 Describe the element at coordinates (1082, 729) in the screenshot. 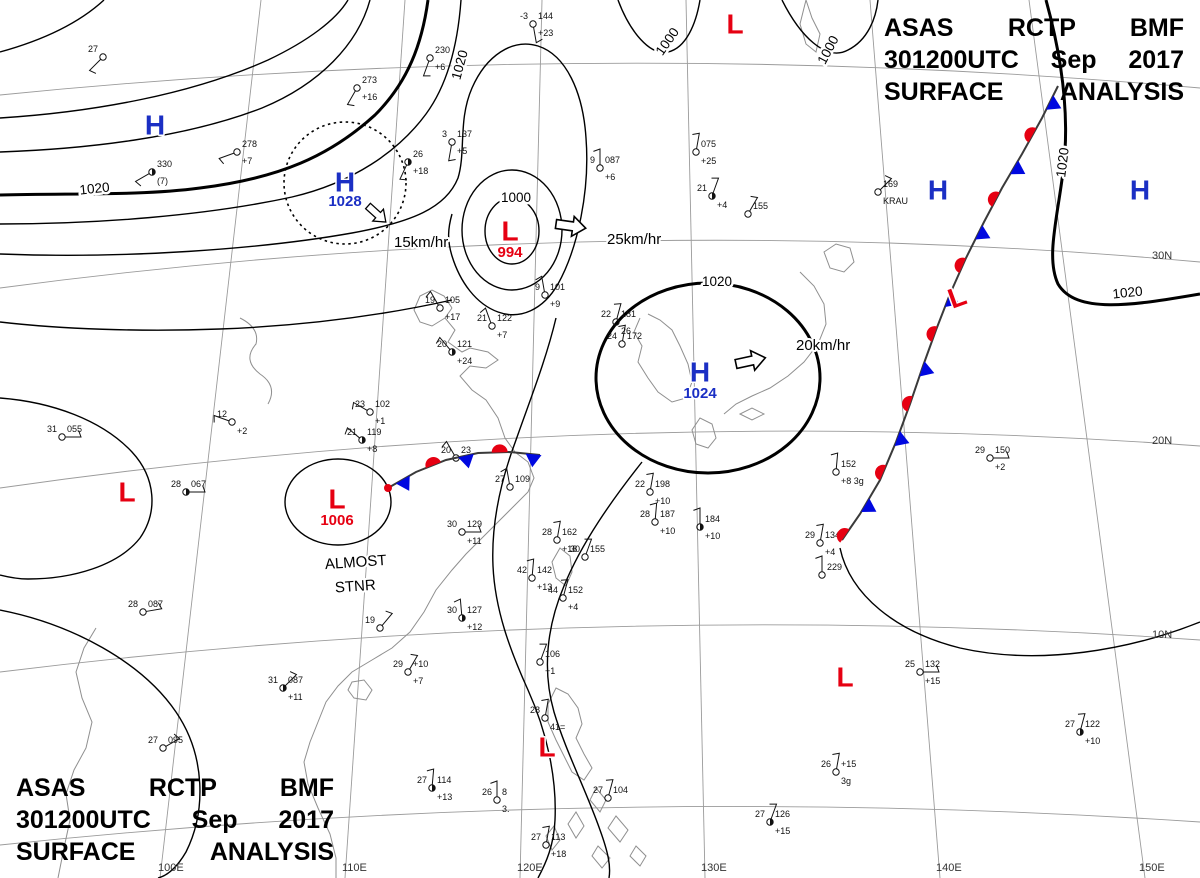

I see `station-plot: 27 122 +10` at that location.